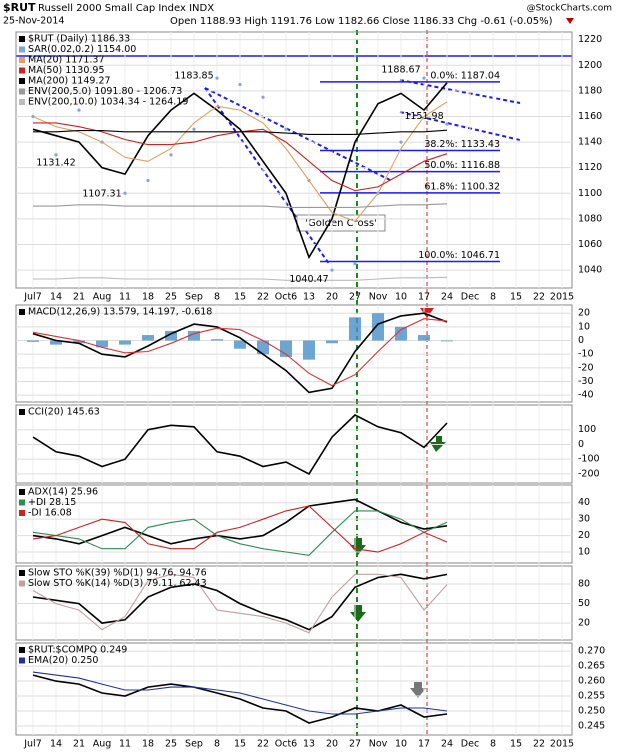 This screenshot has height=754, width=620. I want to click on legend-label: +DI 28.15, so click(52, 502).